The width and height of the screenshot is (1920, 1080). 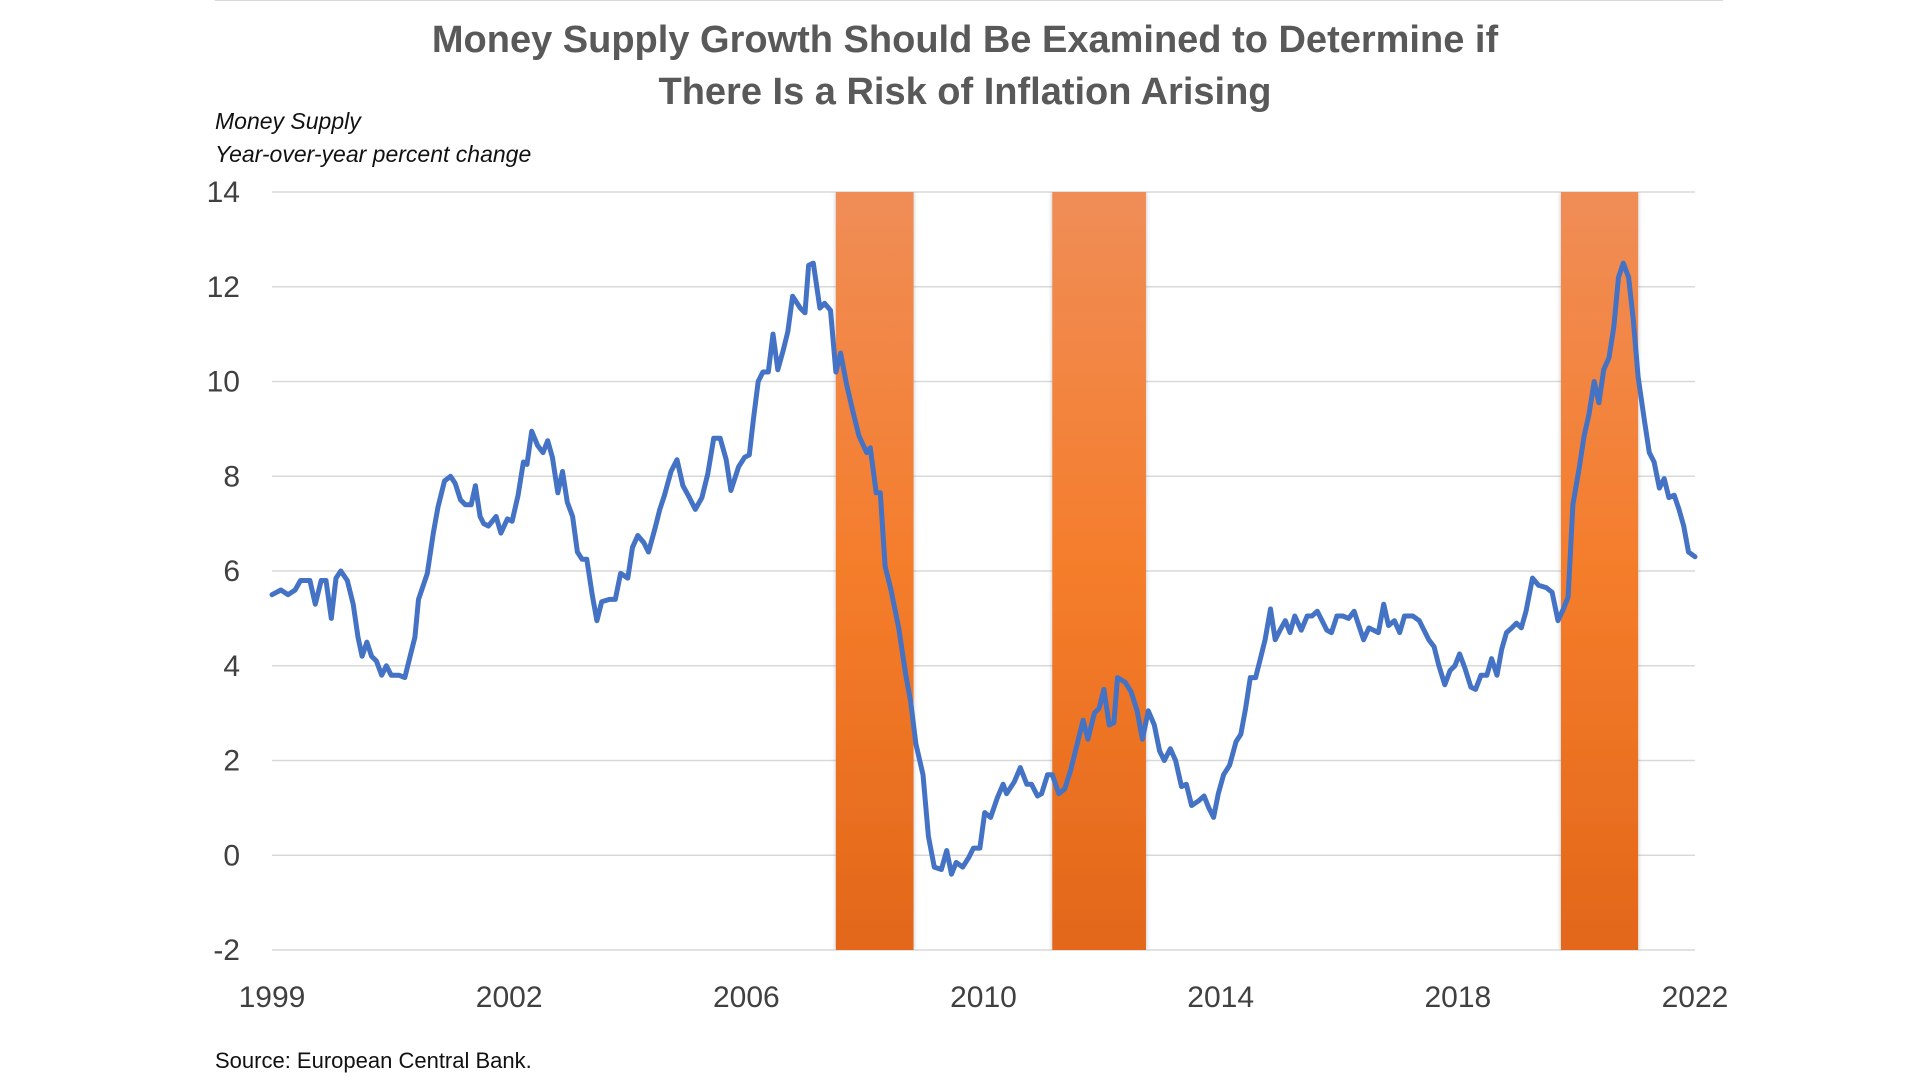 What do you see at coordinates (509, 997) in the screenshot?
I see `x-tick-label: 2002` at bounding box center [509, 997].